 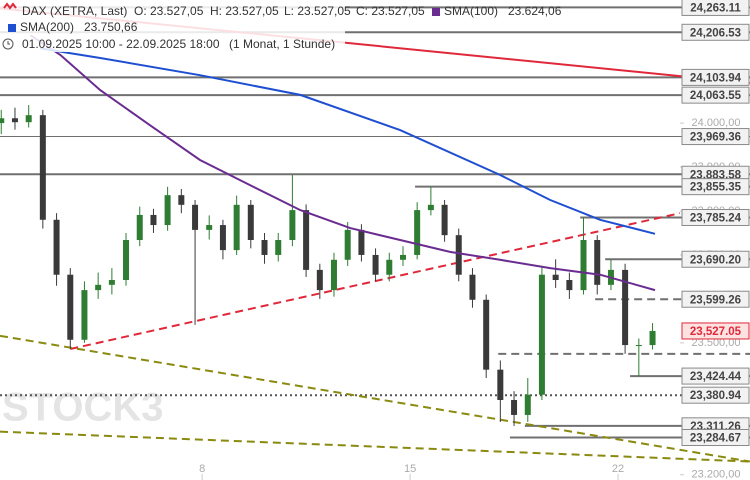 I want to click on ohlc-open: O: 23.527,05, so click(x=169, y=11).